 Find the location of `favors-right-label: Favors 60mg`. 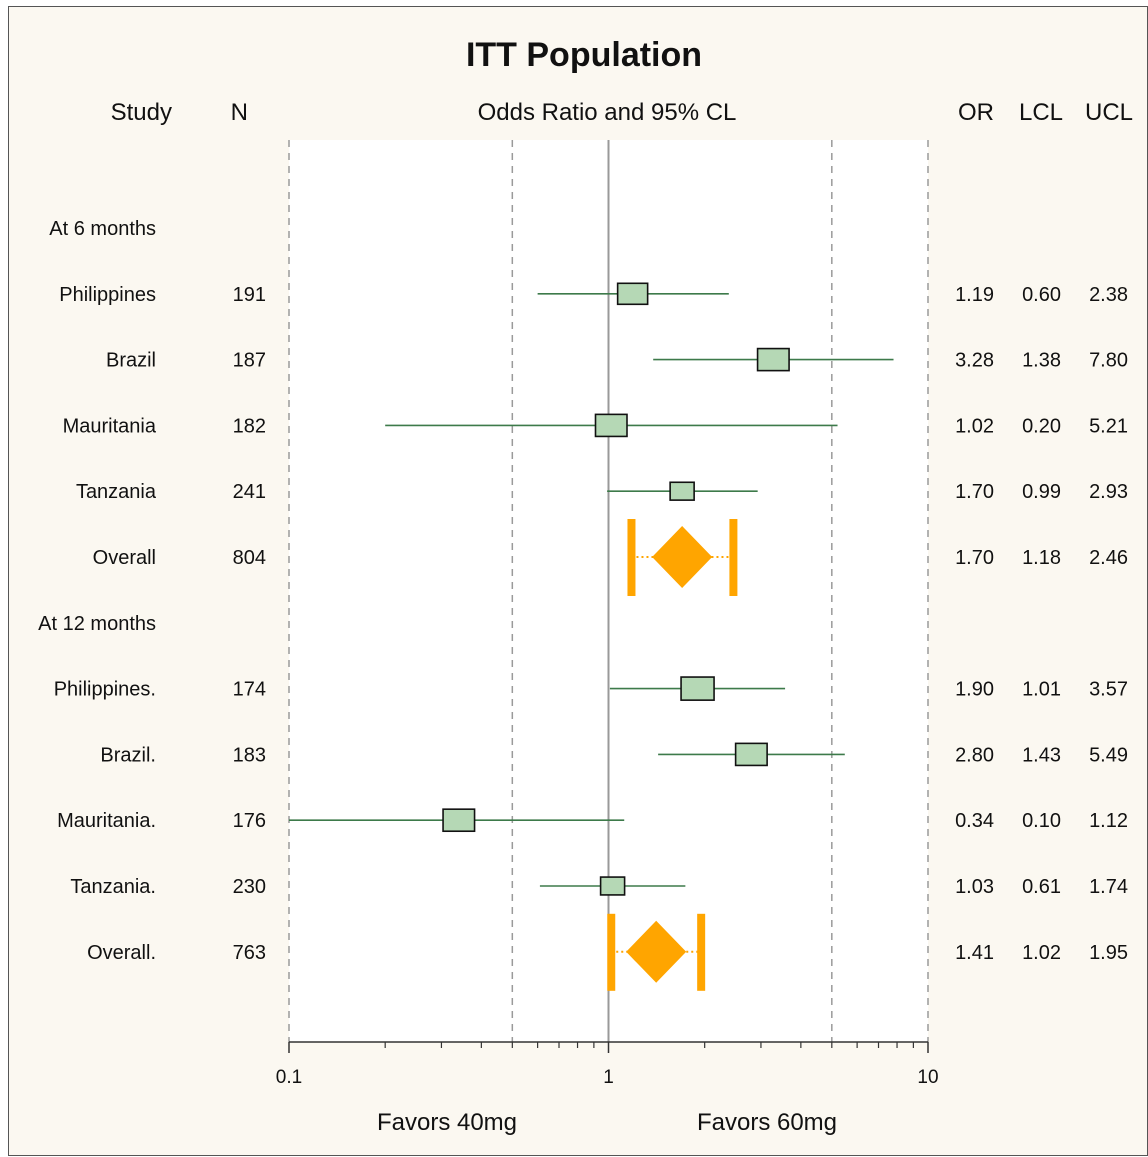

favors-right-label: Favors 60mg is located at coordinates (767, 1122).